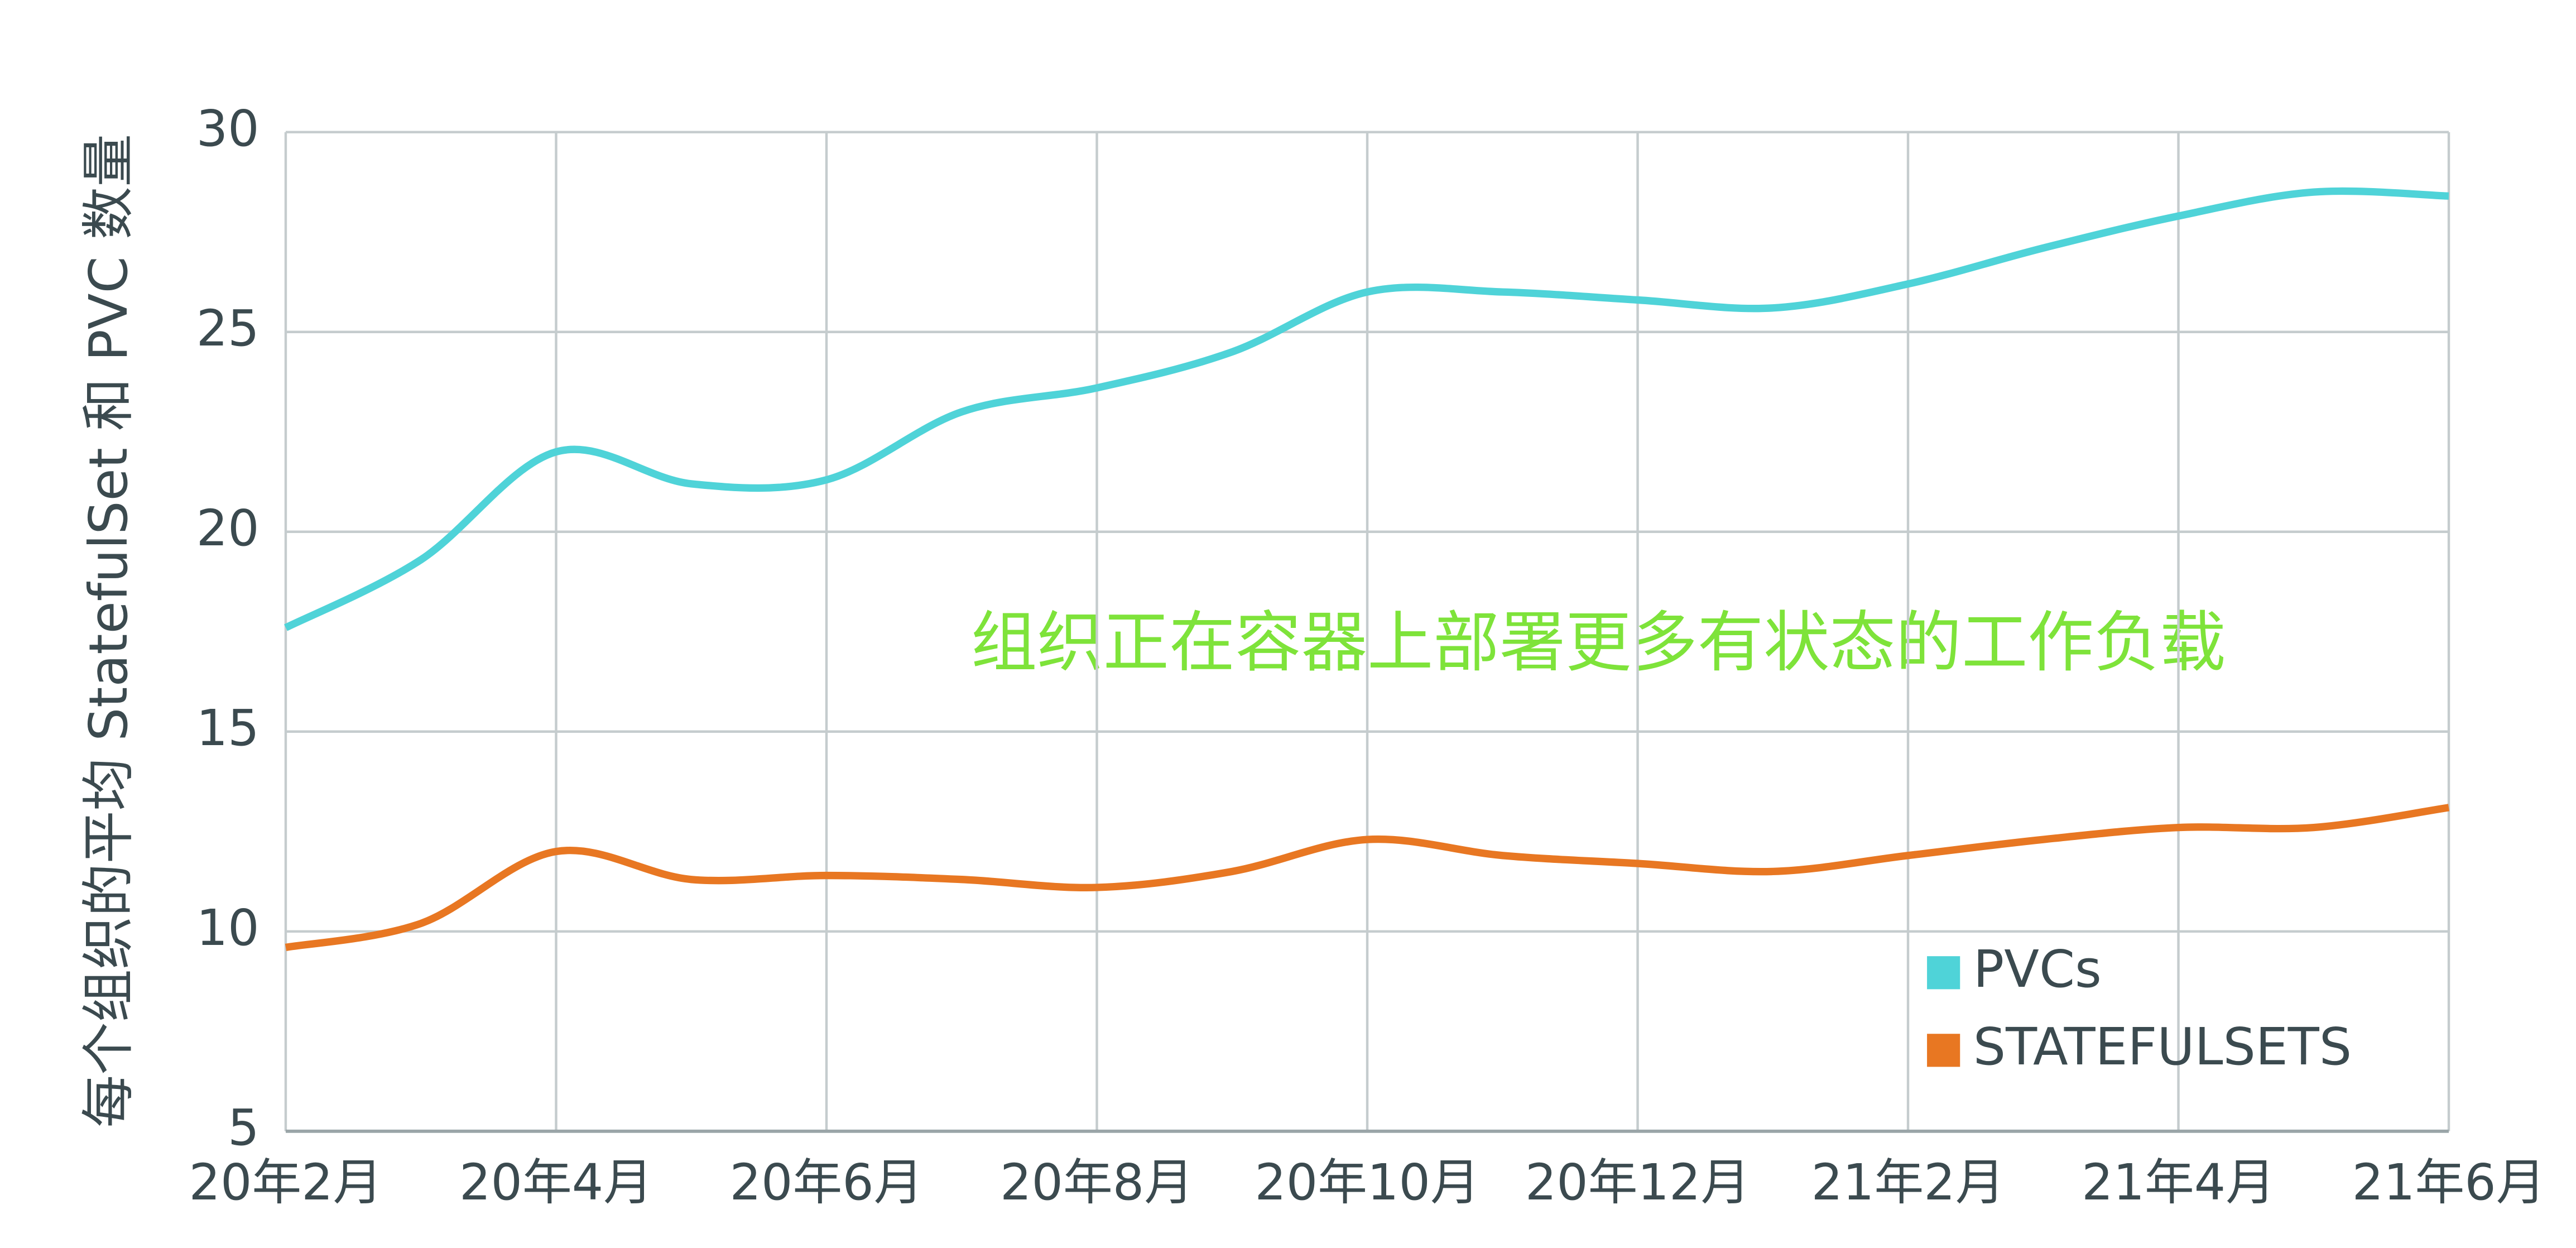  I want to click on y-tick-label: 30, so click(227, 128).